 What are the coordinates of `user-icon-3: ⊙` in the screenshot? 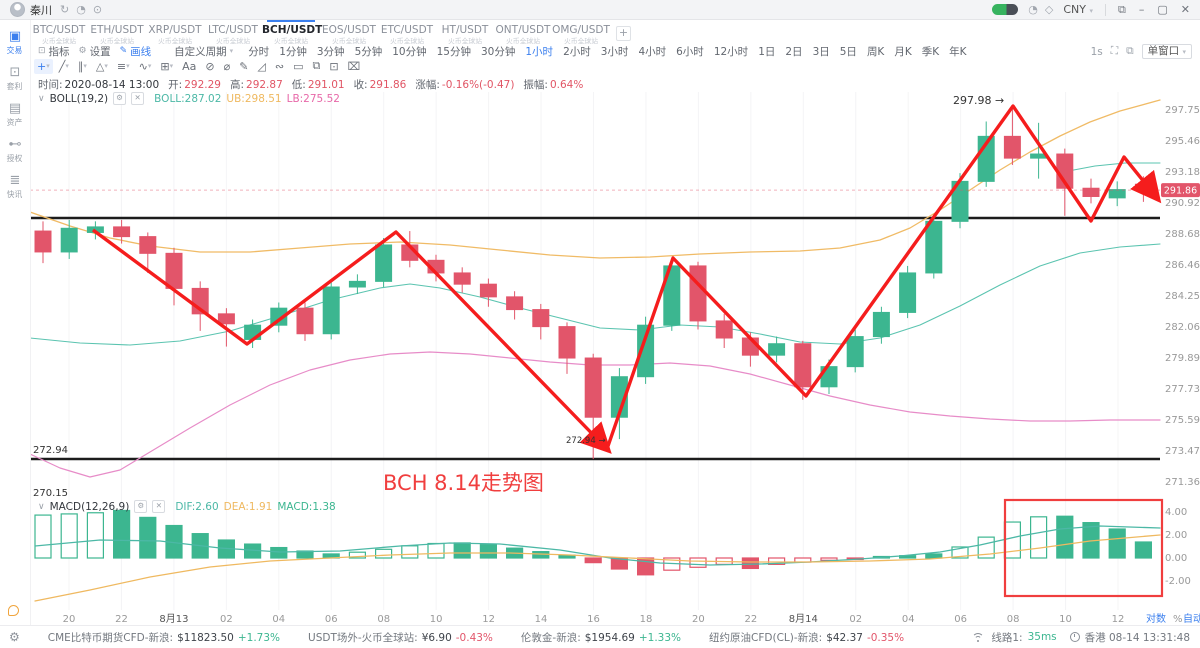 It's located at (97, 9).